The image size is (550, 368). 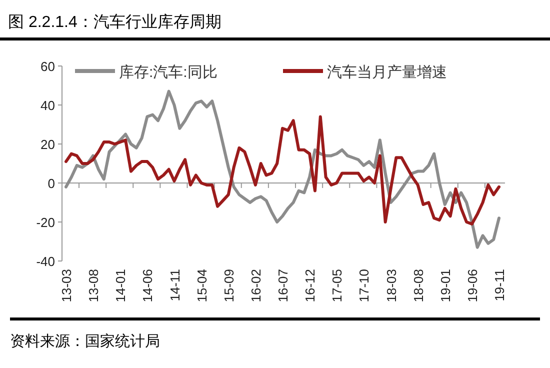 What do you see at coordinates (148, 285) in the screenshot?
I see `x-tick-label: 14-06` at bounding box center [148, 285].